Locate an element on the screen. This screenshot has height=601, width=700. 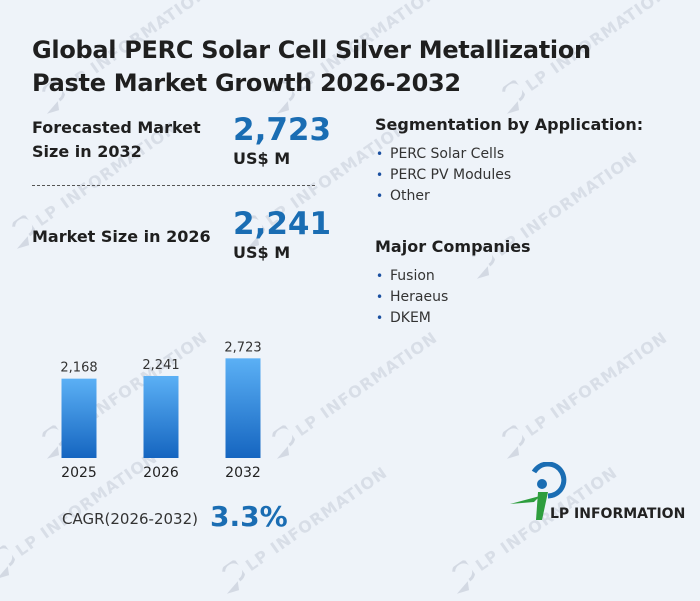
x-tick-label: 2032 is located at coordinates (243, 473).